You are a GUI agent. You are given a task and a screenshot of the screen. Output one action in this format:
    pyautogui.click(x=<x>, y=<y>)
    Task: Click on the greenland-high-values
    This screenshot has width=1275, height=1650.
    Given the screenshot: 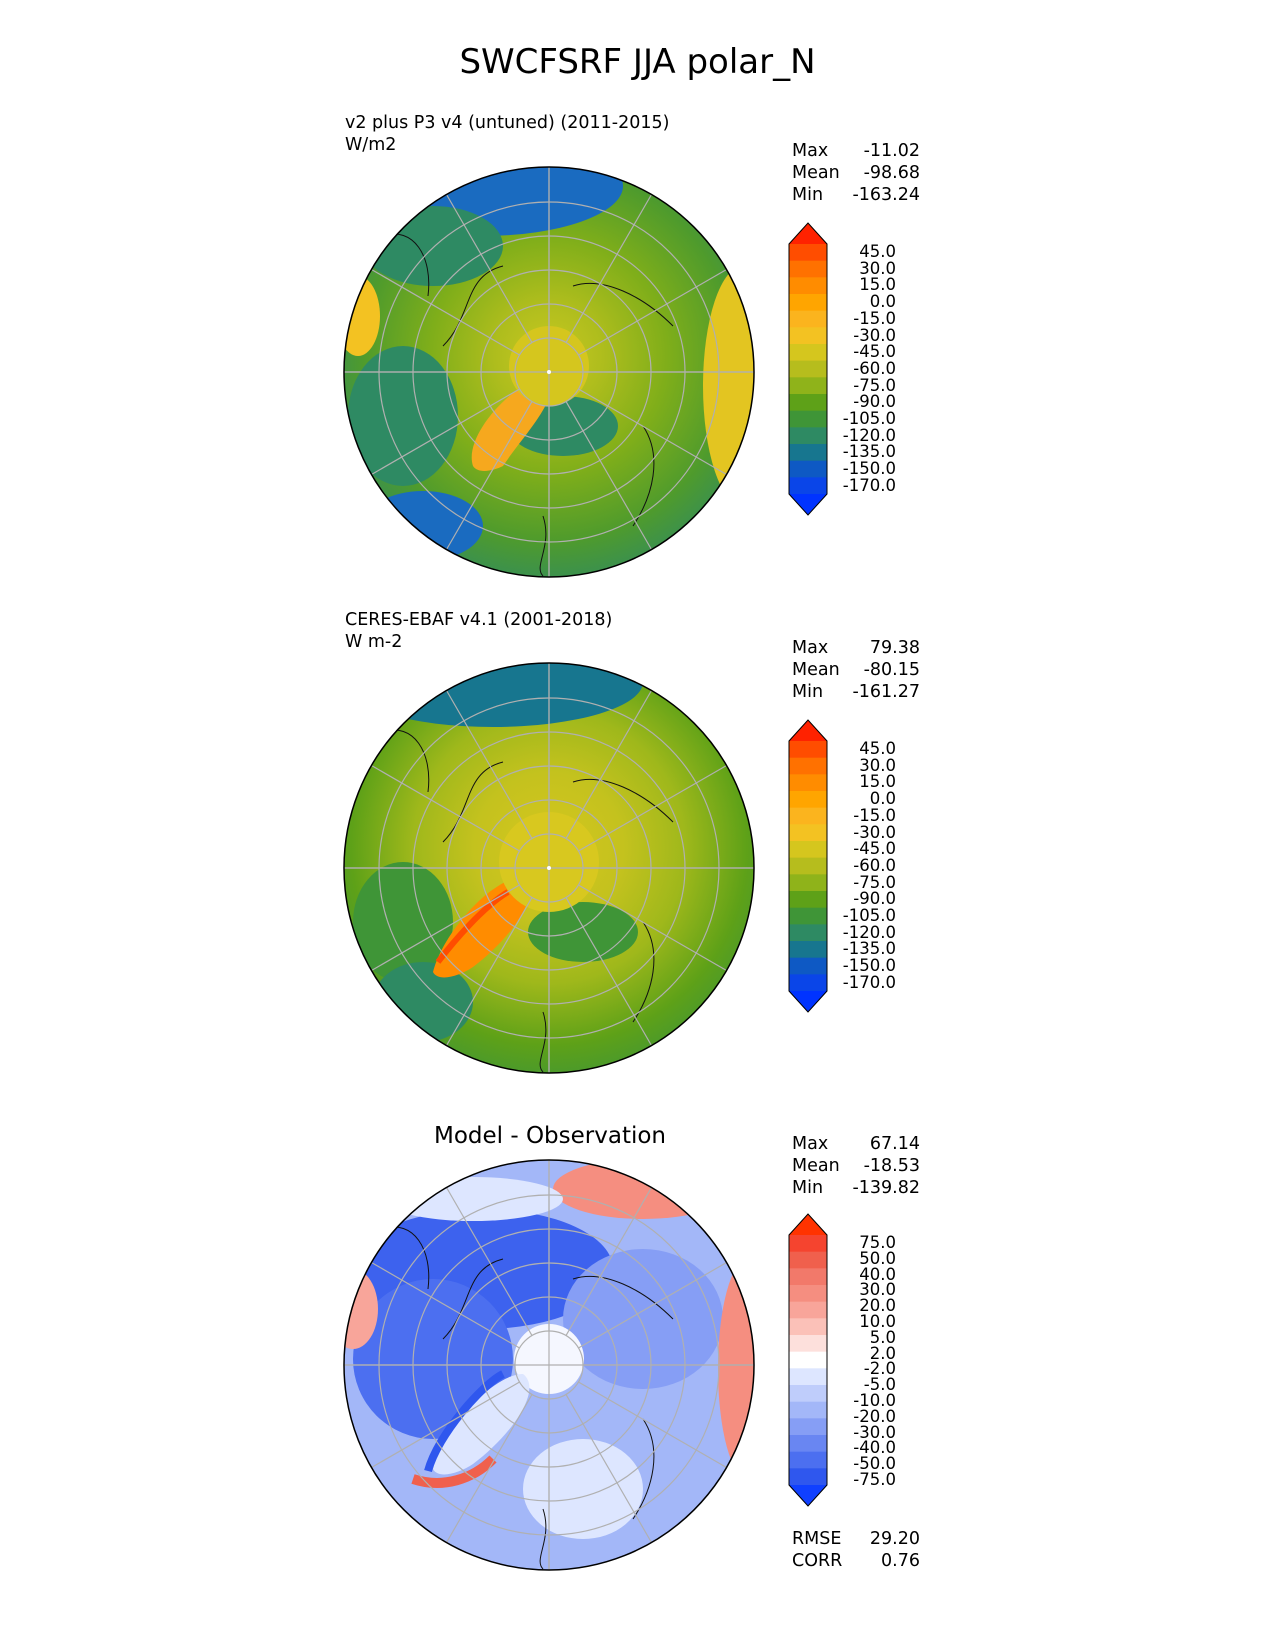 What is the action you would take?
    pyautogui.click(x=481, y=927)
    